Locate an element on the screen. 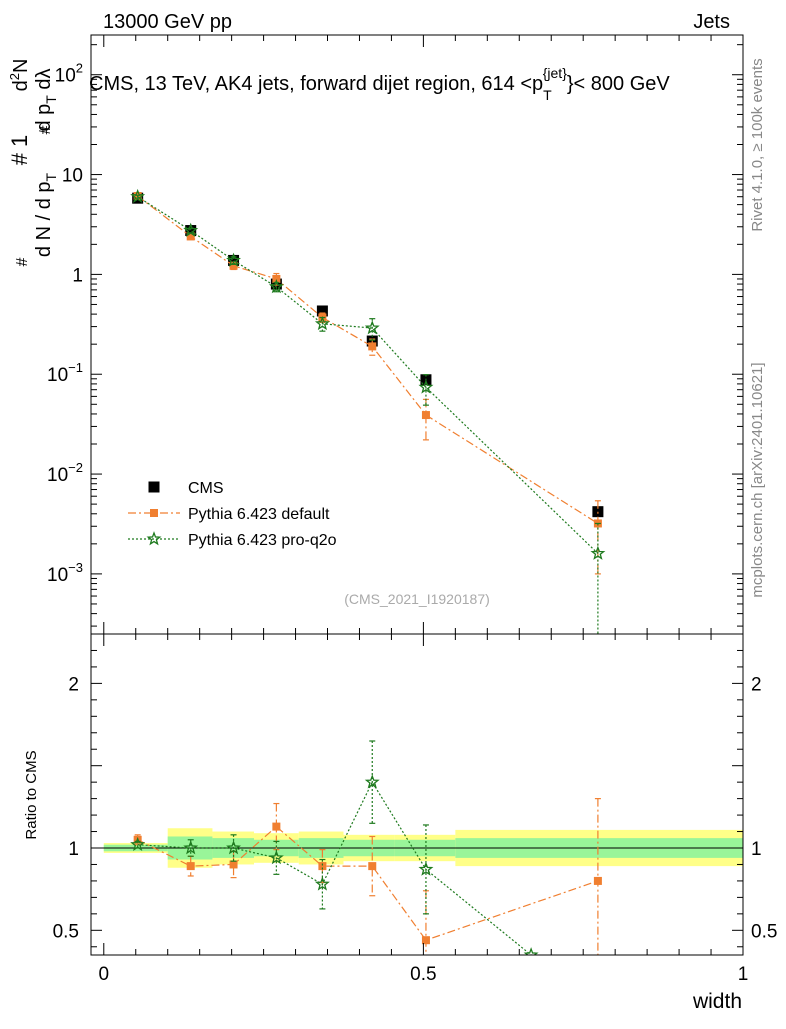  ratio-line-proq2o is located at coordinates (334, 867).